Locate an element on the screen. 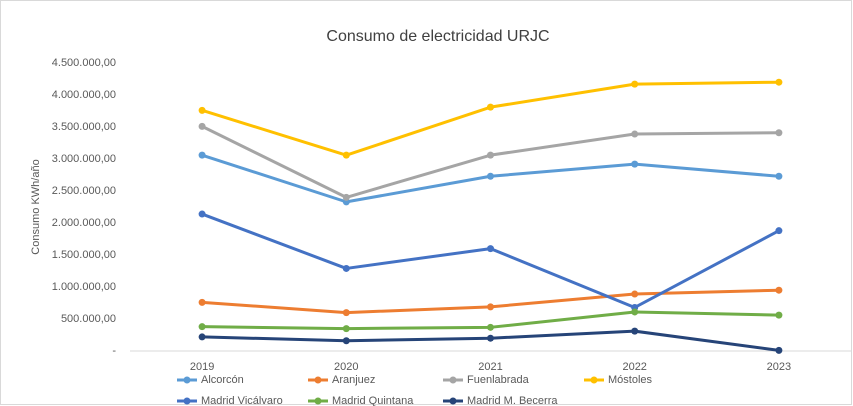 Image resolution: width=853 pixels, height=406 pixels. legend-label: Aranjuez is located at coordinates (353, 380).